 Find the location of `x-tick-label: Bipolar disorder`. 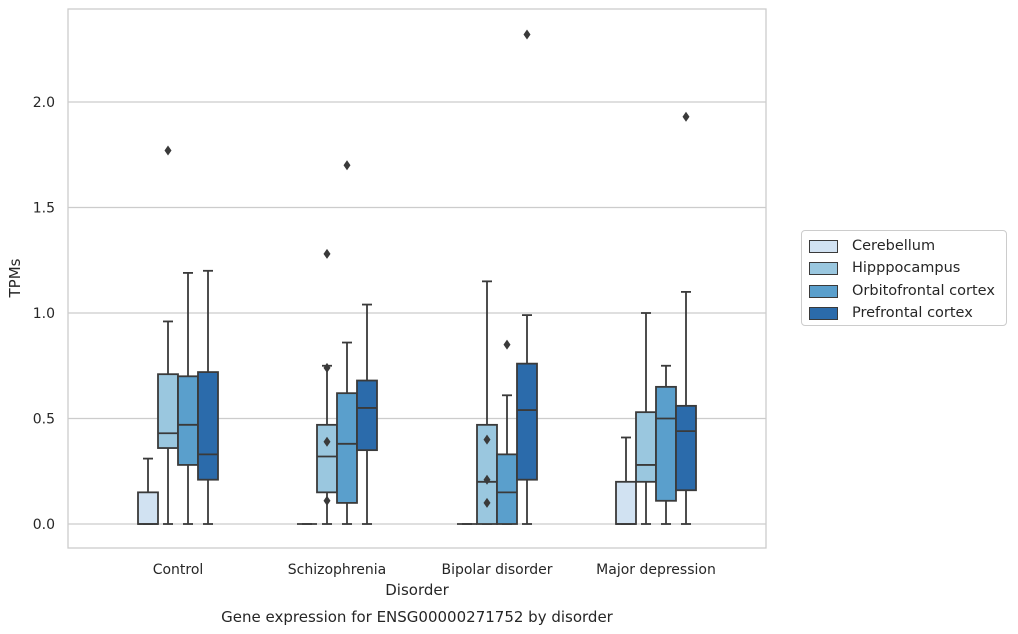

x-tick-label: Bipolar disorder is located at coordinates (496, 570).